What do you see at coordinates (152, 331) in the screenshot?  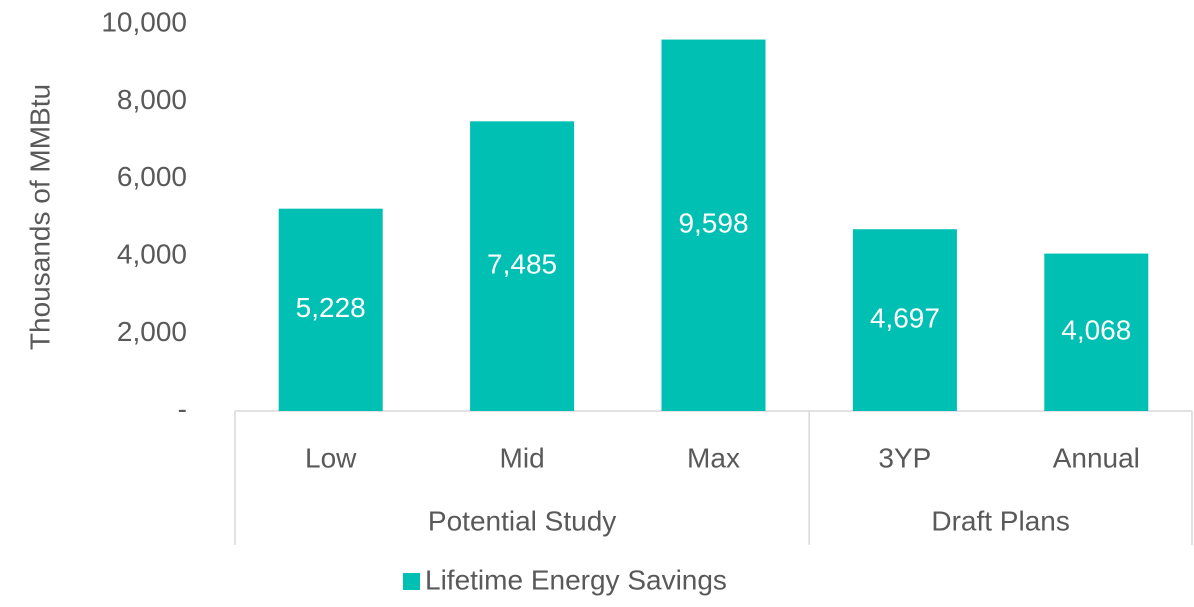 I see `y-tick-label: 2,000` at bounding box center [152, 331].